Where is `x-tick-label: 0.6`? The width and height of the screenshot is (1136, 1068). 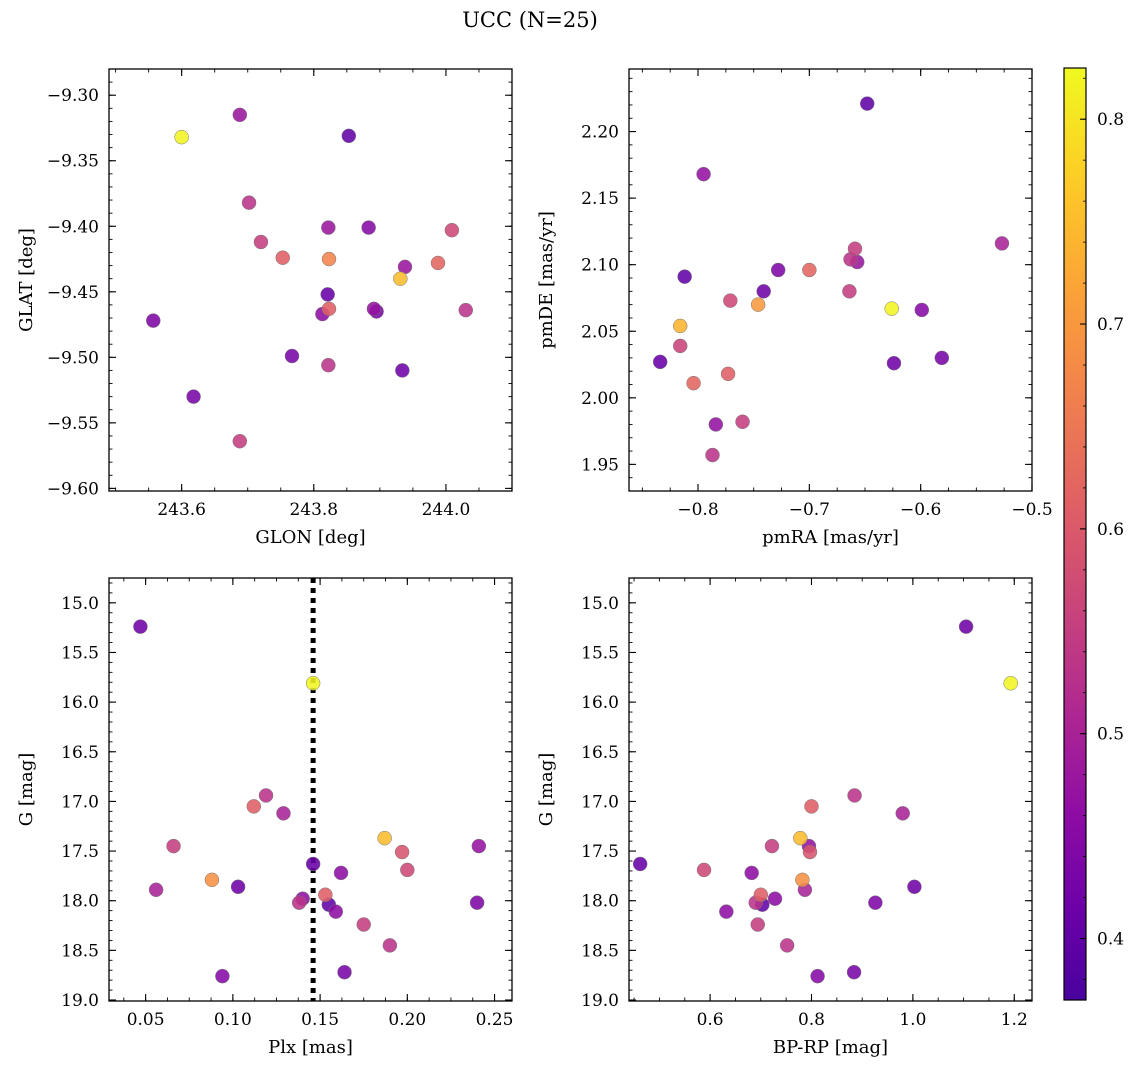 x-tick-label: 0.6 is located at coordinates (710, 1020).